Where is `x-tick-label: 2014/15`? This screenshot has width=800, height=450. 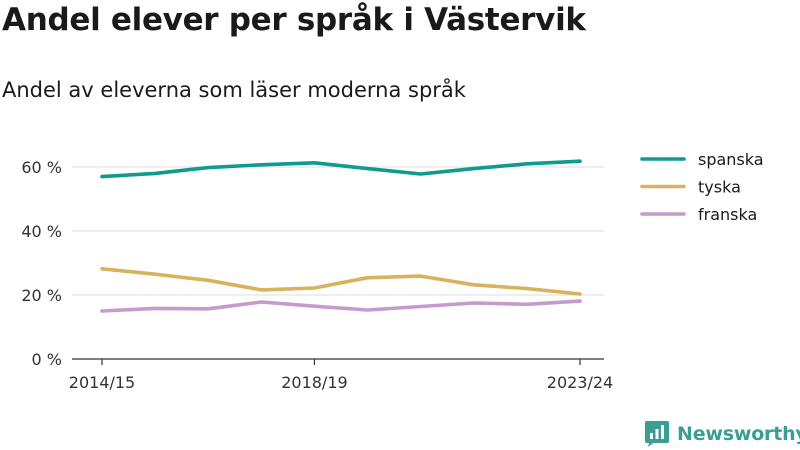
x-tick-label: 2014/15 is located at coordinates (102, 382).